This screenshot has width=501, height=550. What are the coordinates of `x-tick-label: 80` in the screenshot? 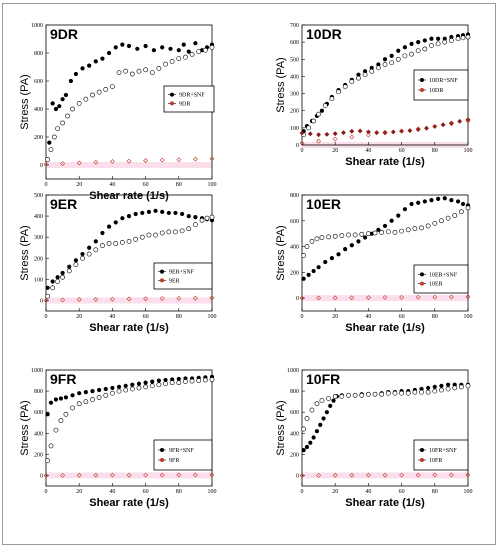 It's located at (179, 317).